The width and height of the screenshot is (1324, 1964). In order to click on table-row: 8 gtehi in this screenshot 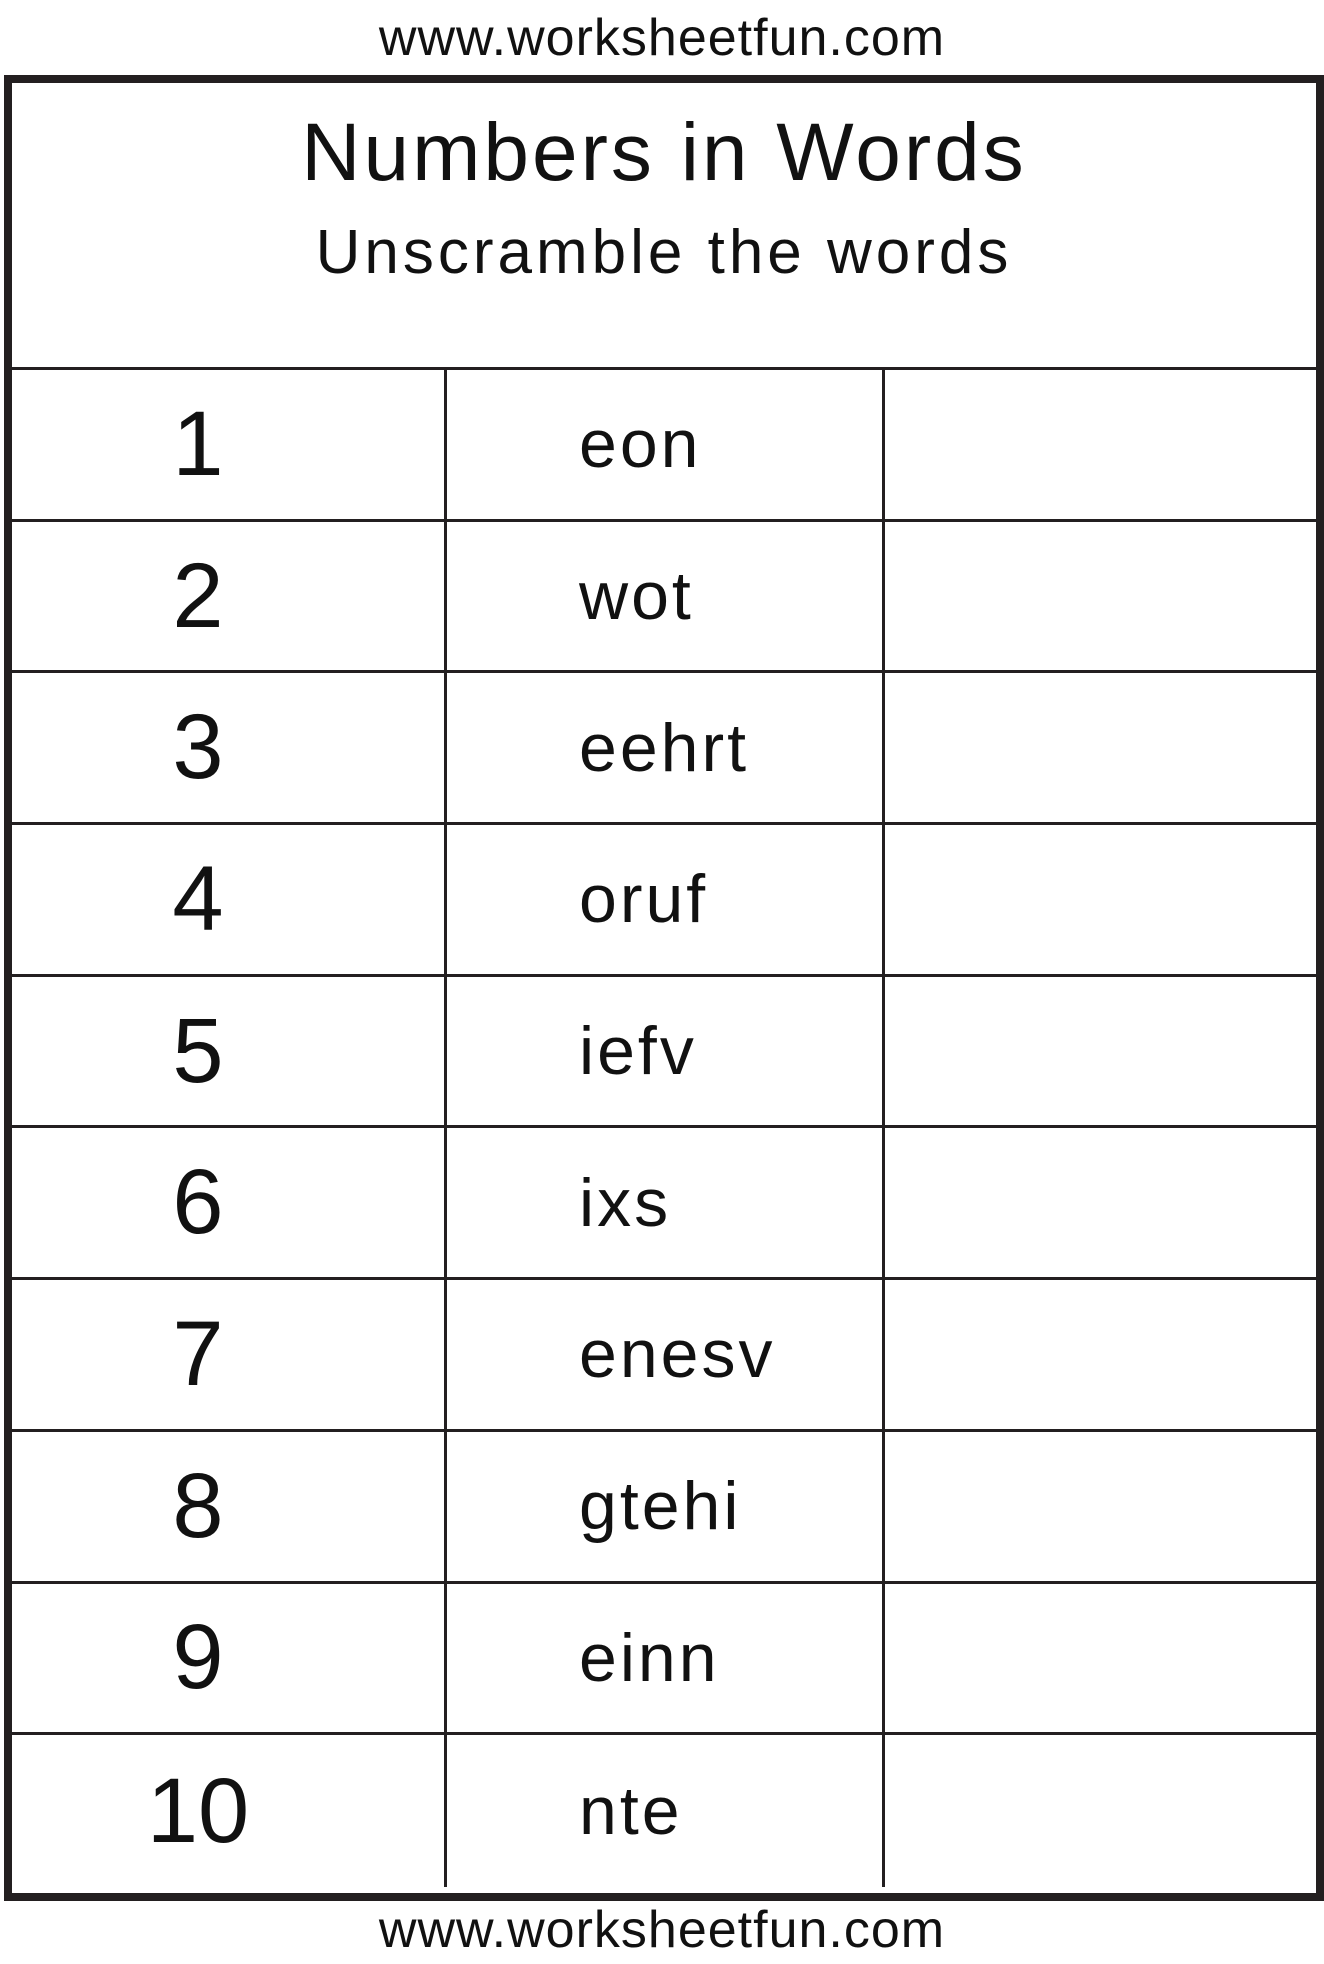, I will do `click(664, 1507)`.